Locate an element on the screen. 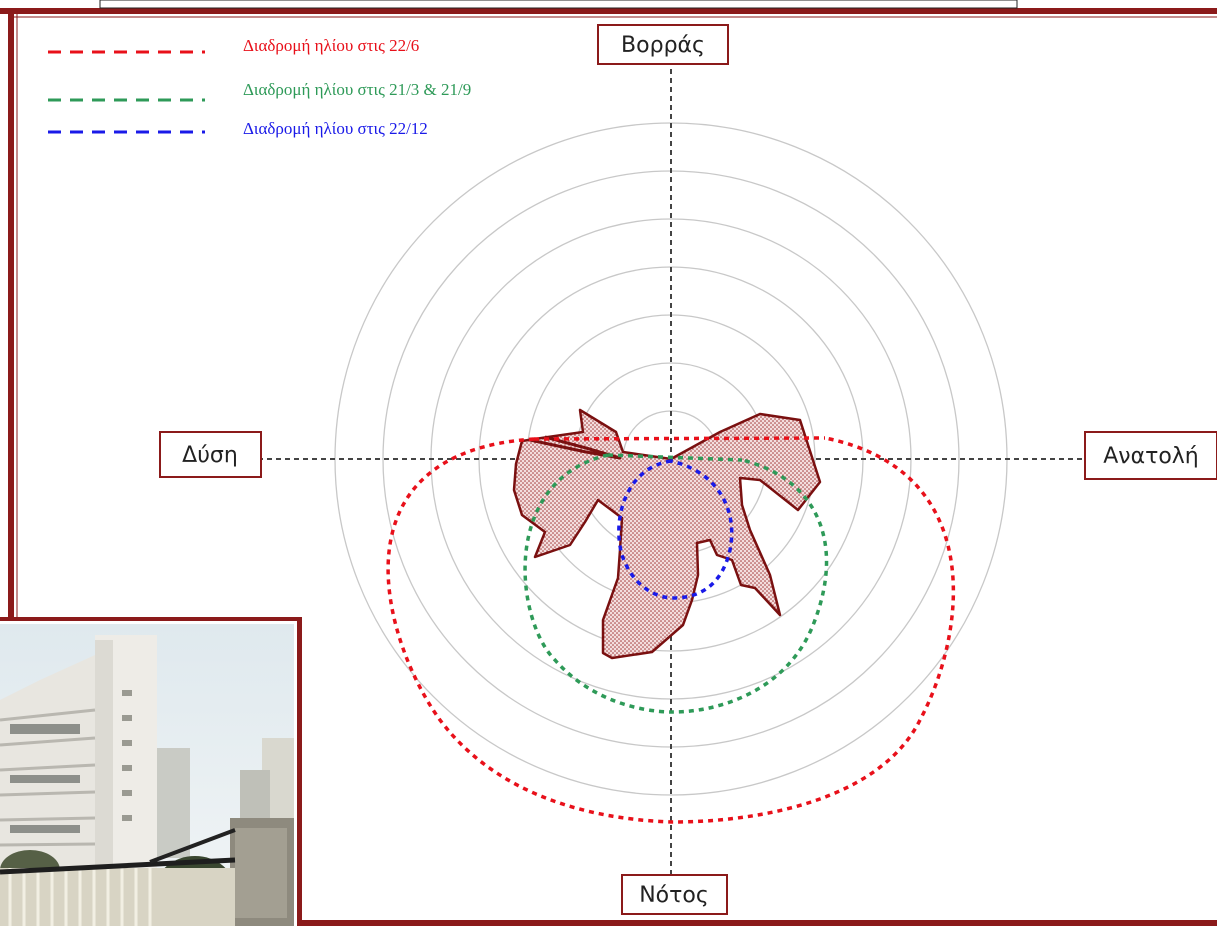 The height and width of the screenshot is (926, 1217). west-label-text: Δύση is located at coordinates (210, 455).